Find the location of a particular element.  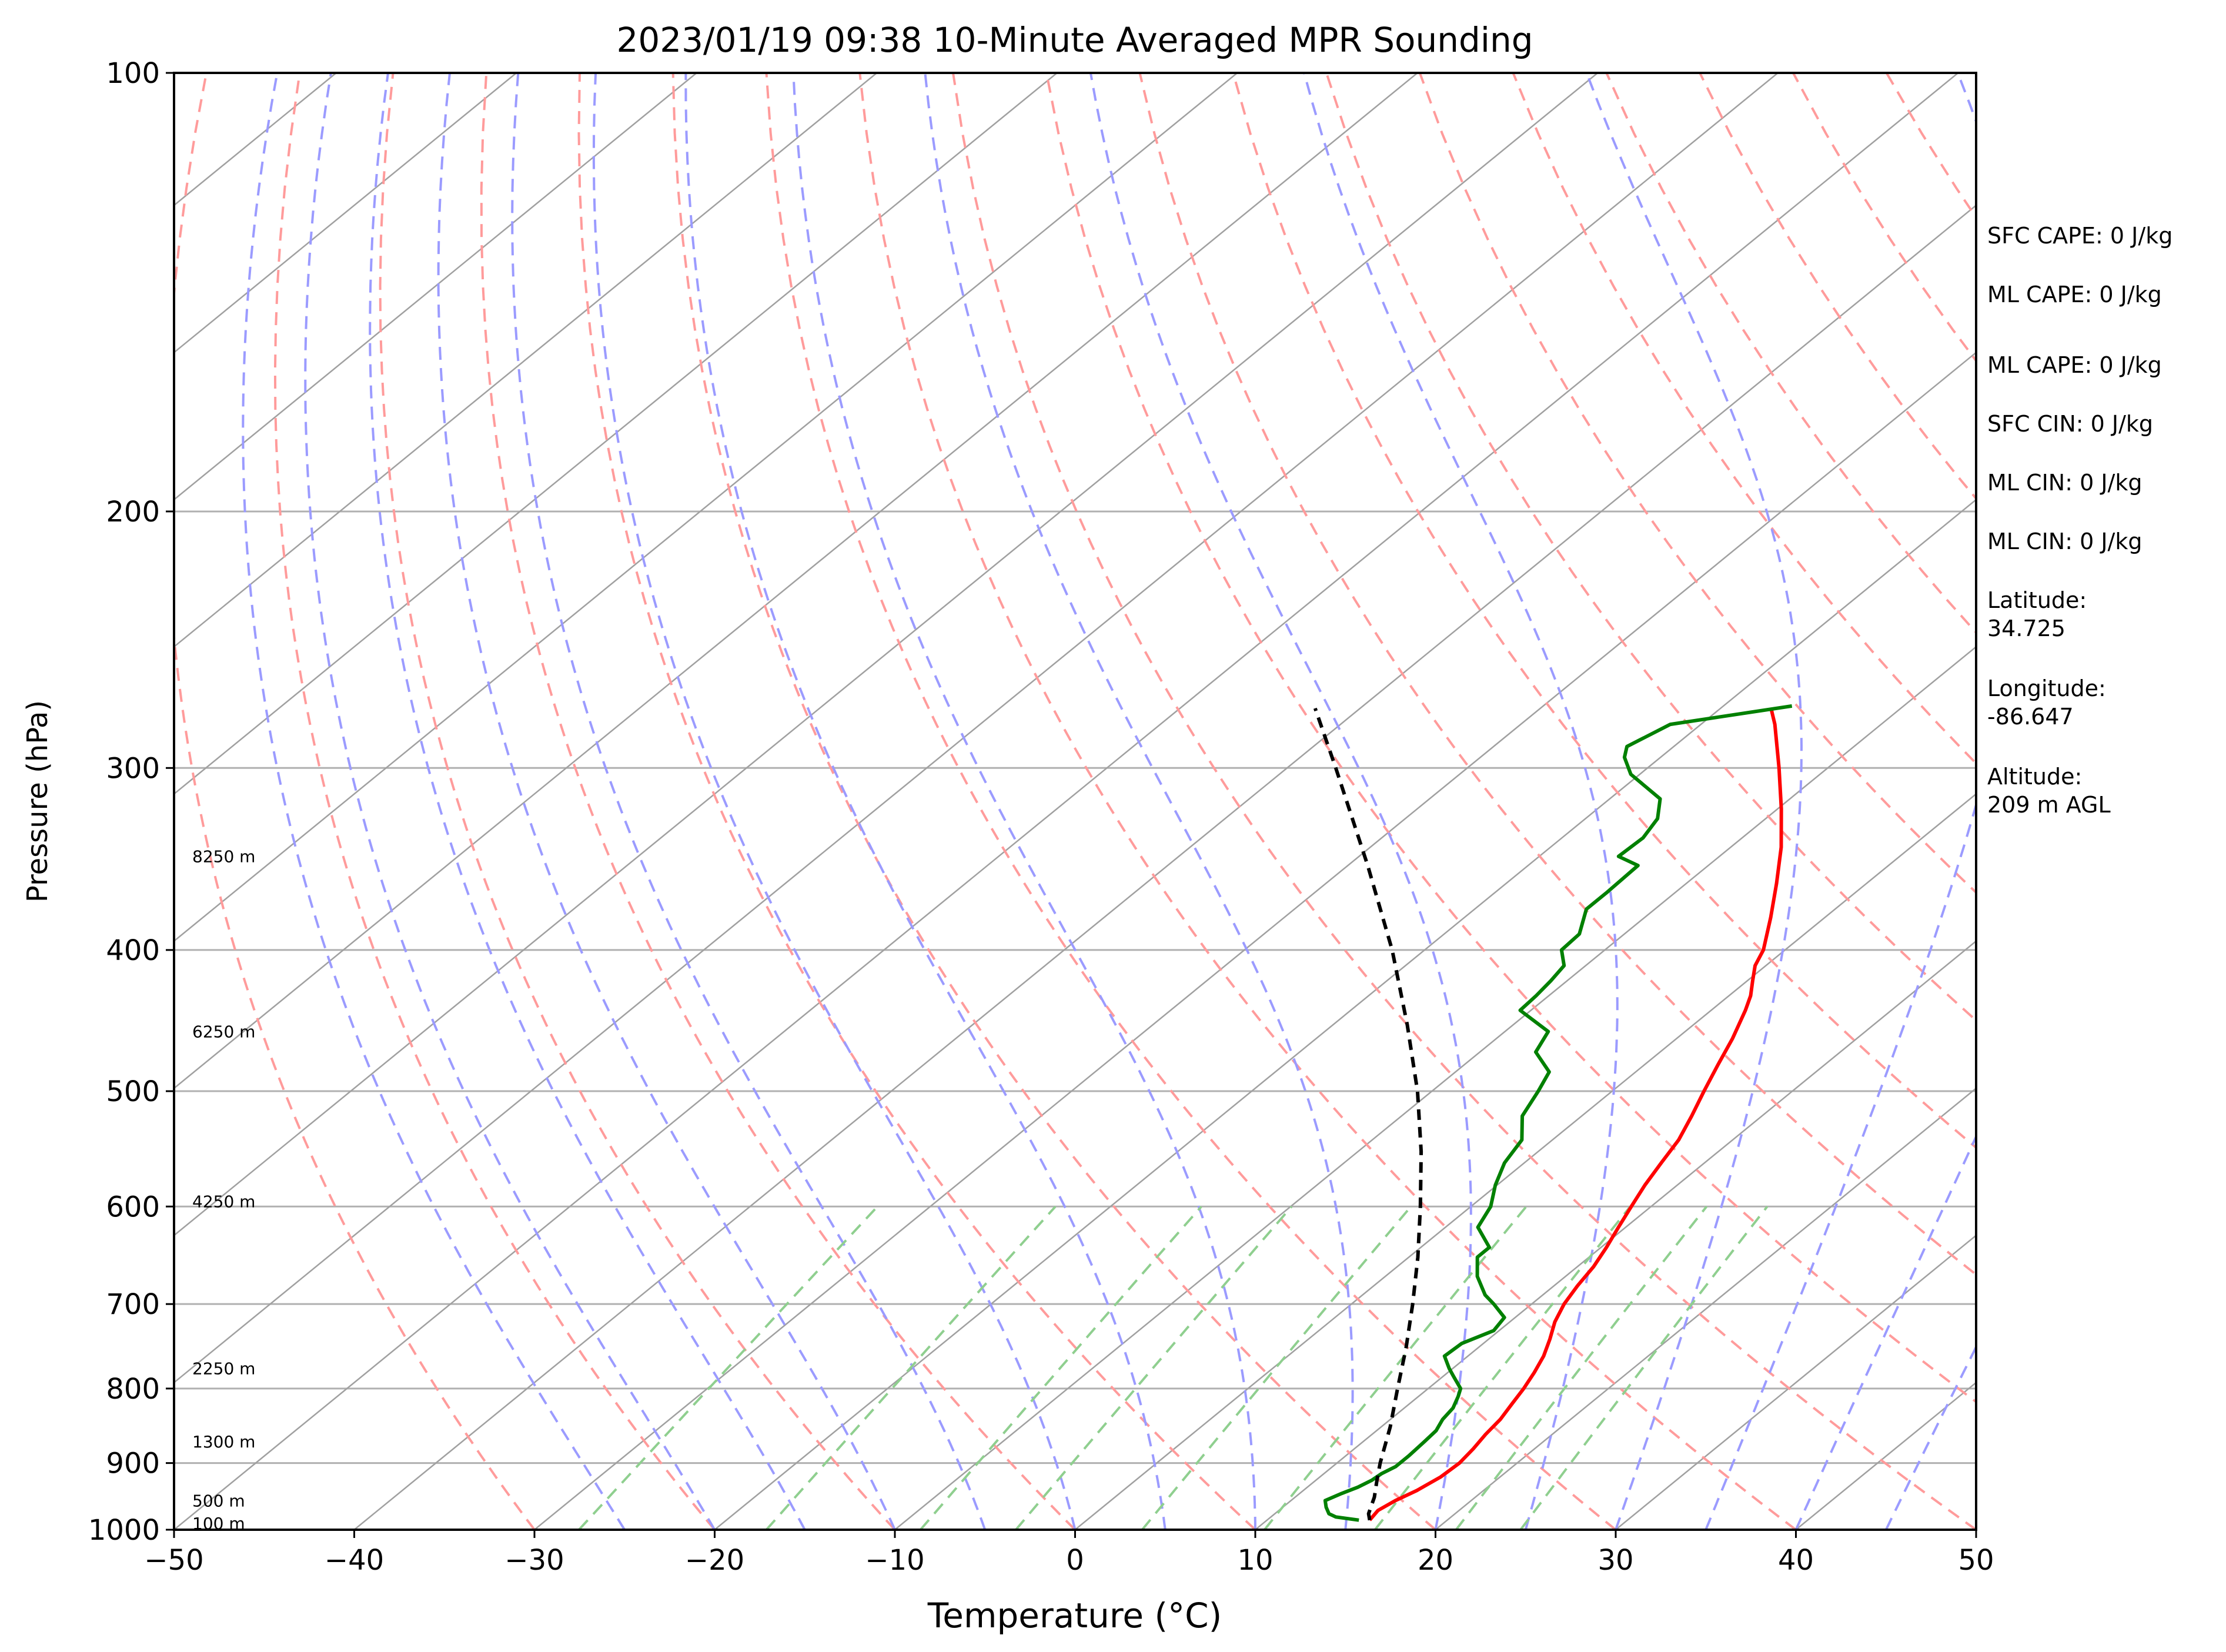

mixing-ratio-lines is located at coordinates (1173, 1368).